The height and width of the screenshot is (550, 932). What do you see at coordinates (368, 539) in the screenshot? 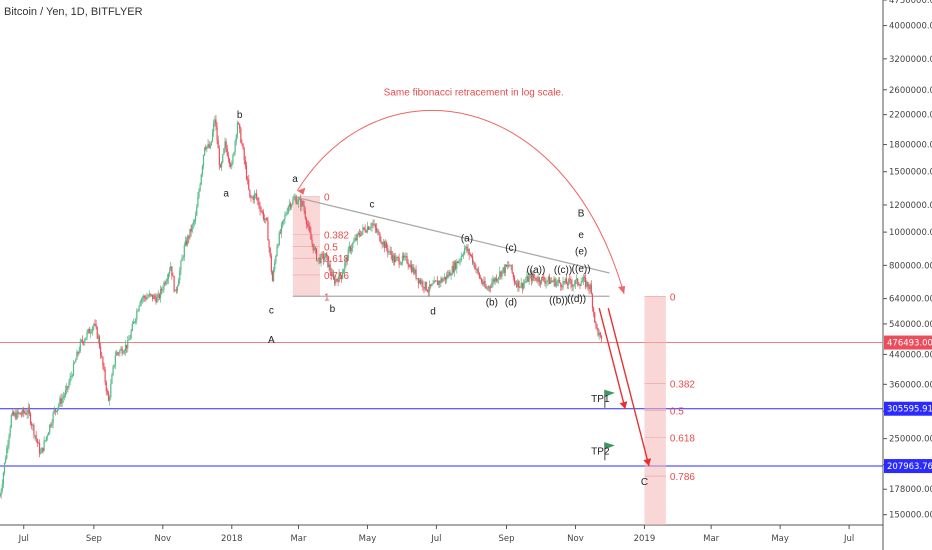
I see `x-tick-label: May` at bounding box center [368, 539].